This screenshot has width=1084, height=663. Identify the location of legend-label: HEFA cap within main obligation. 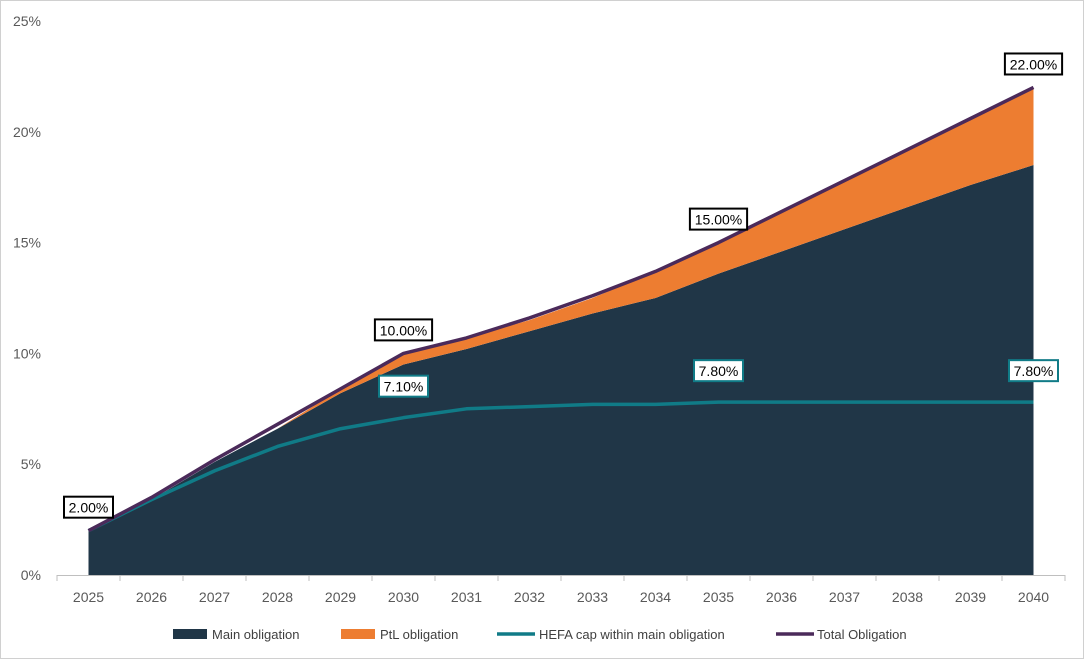
(632, 634).